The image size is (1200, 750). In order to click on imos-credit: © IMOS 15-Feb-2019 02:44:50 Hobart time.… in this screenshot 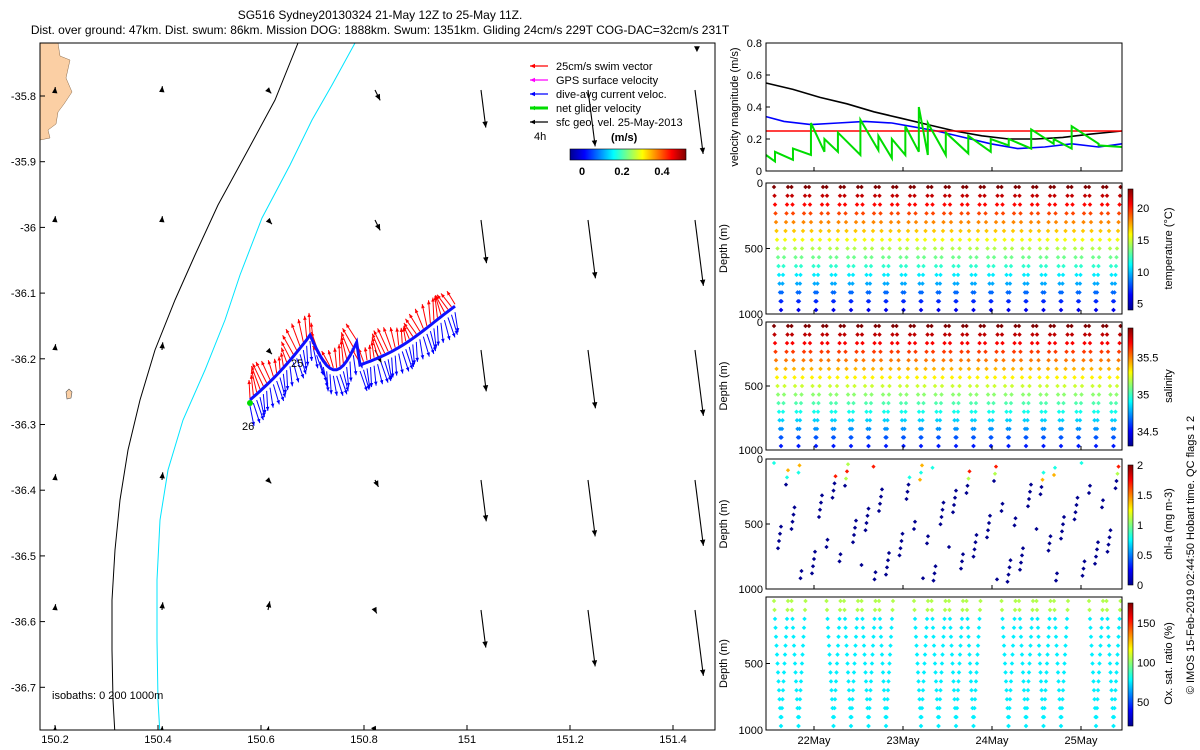, I will do `click(1191, 555)`.